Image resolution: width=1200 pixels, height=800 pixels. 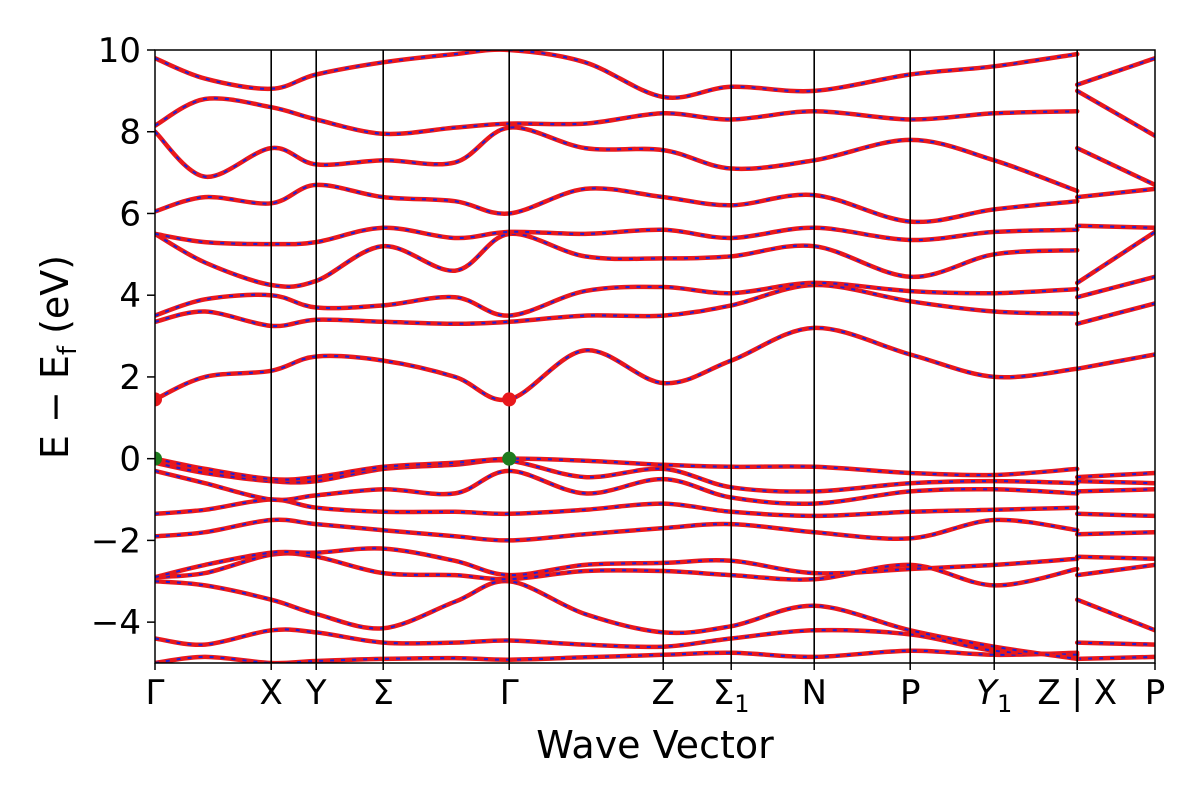 I want to click on y-tick-label-3: 2, so click(x=130, y=378).